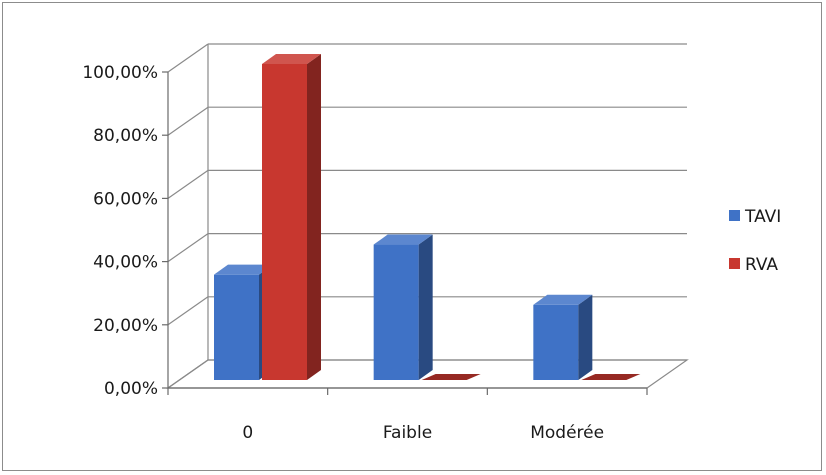 The image size is (826, 475). Describe the element at coordinates (407, 415) in the screenshot. I see `x-axis-ticks: 0 Faible Modérée` at that location.